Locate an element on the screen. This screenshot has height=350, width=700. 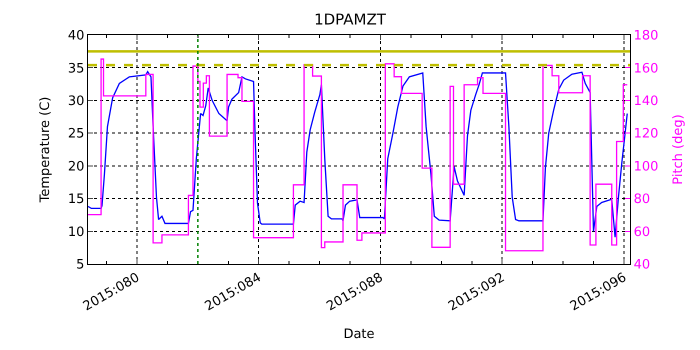
y-tick-label: 25 is located at coordinates (76, 134).